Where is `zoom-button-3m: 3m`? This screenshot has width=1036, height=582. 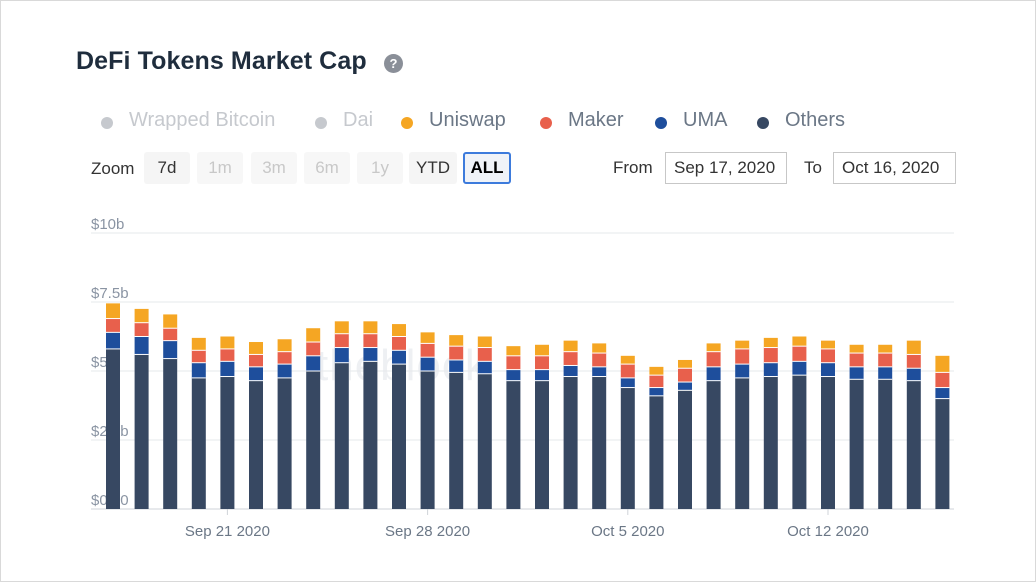
zoom-button-3m: 3m is located at coordinates (274, 168).